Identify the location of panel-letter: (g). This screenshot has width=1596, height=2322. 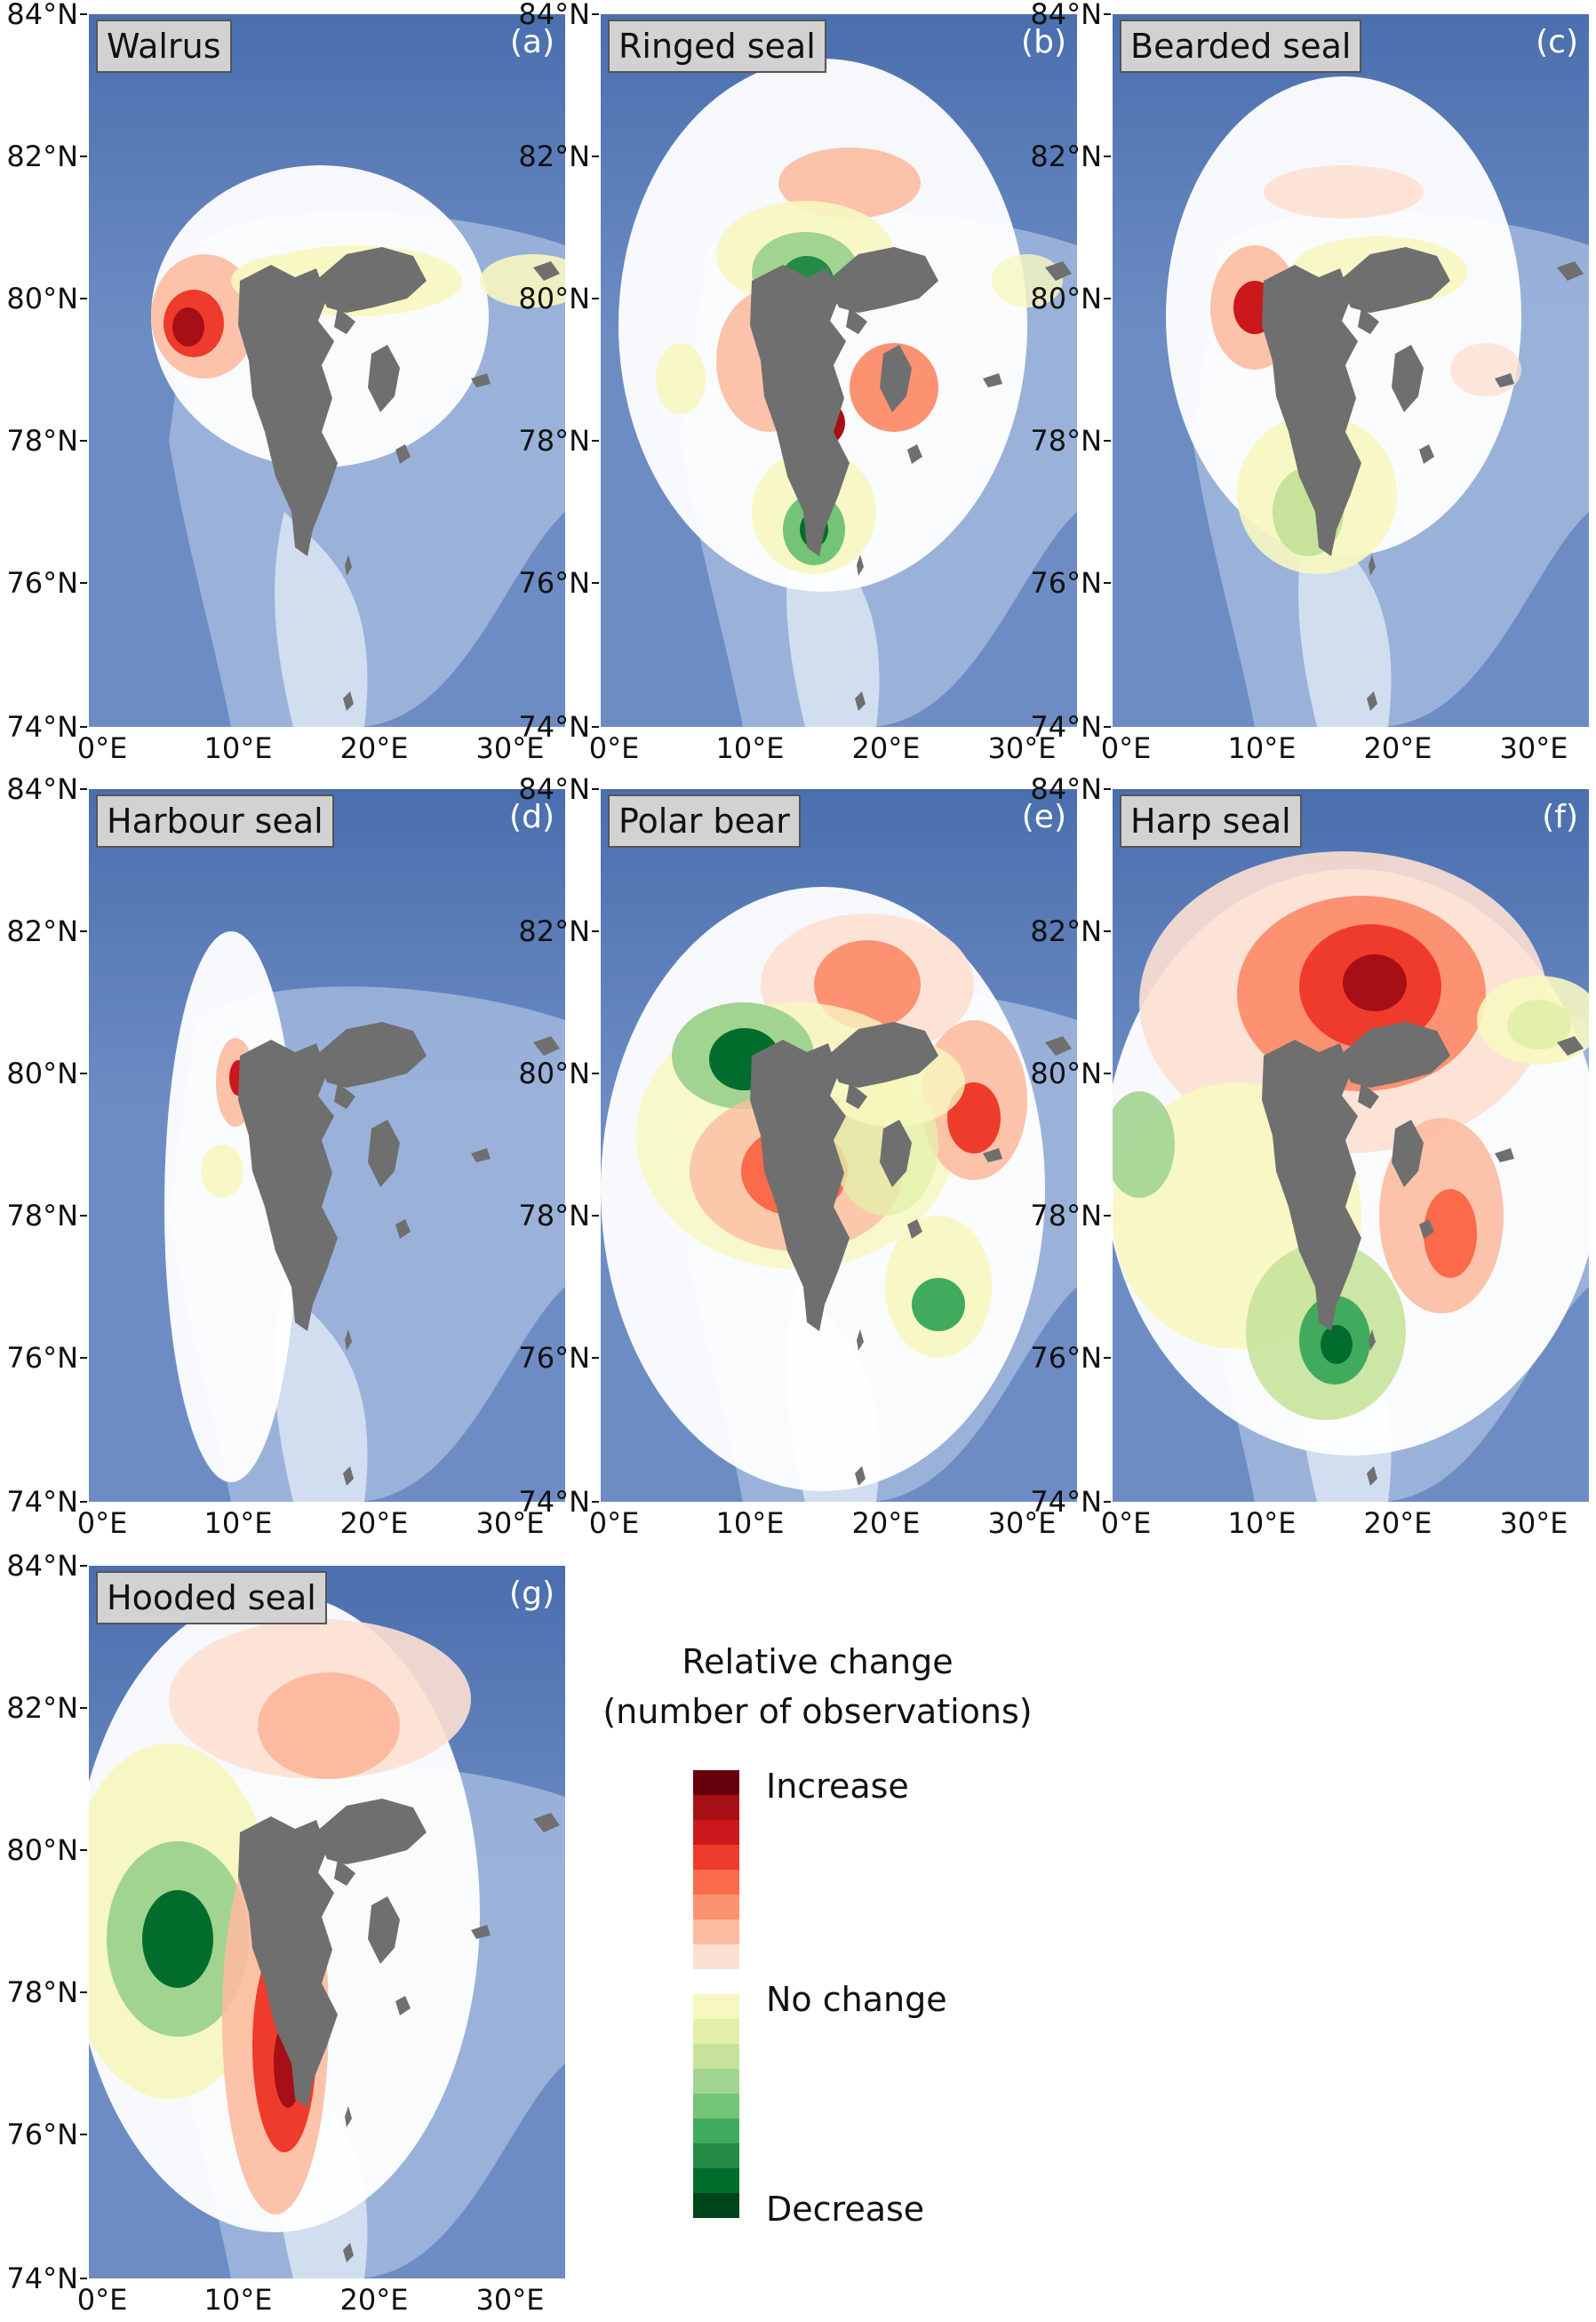
(532, 1594).